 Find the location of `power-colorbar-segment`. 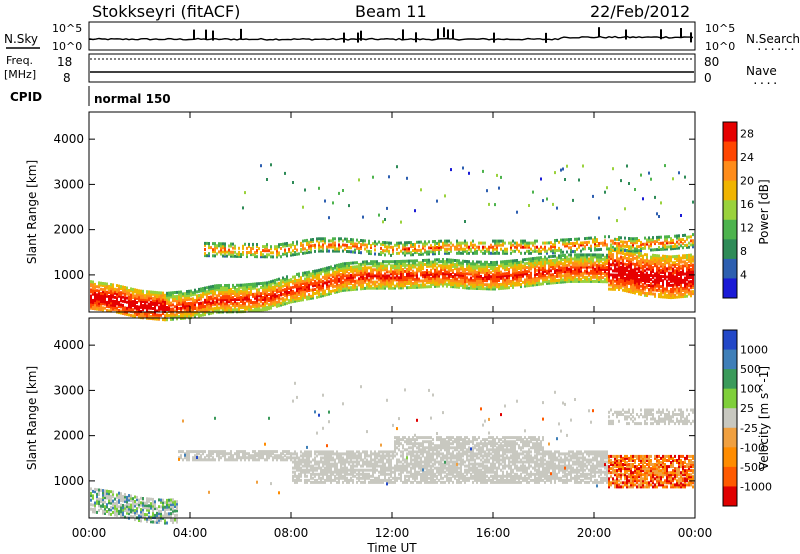

power-colorbar-segment is located at coordinates (730, 151).